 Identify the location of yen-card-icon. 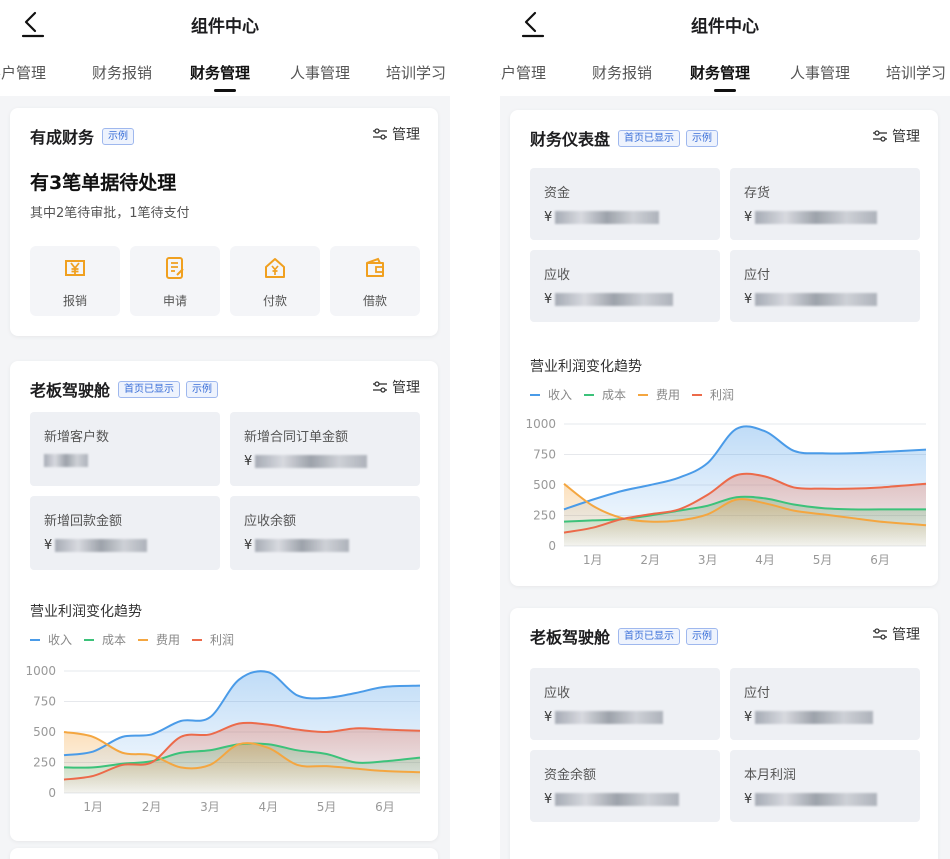
(75, 268).